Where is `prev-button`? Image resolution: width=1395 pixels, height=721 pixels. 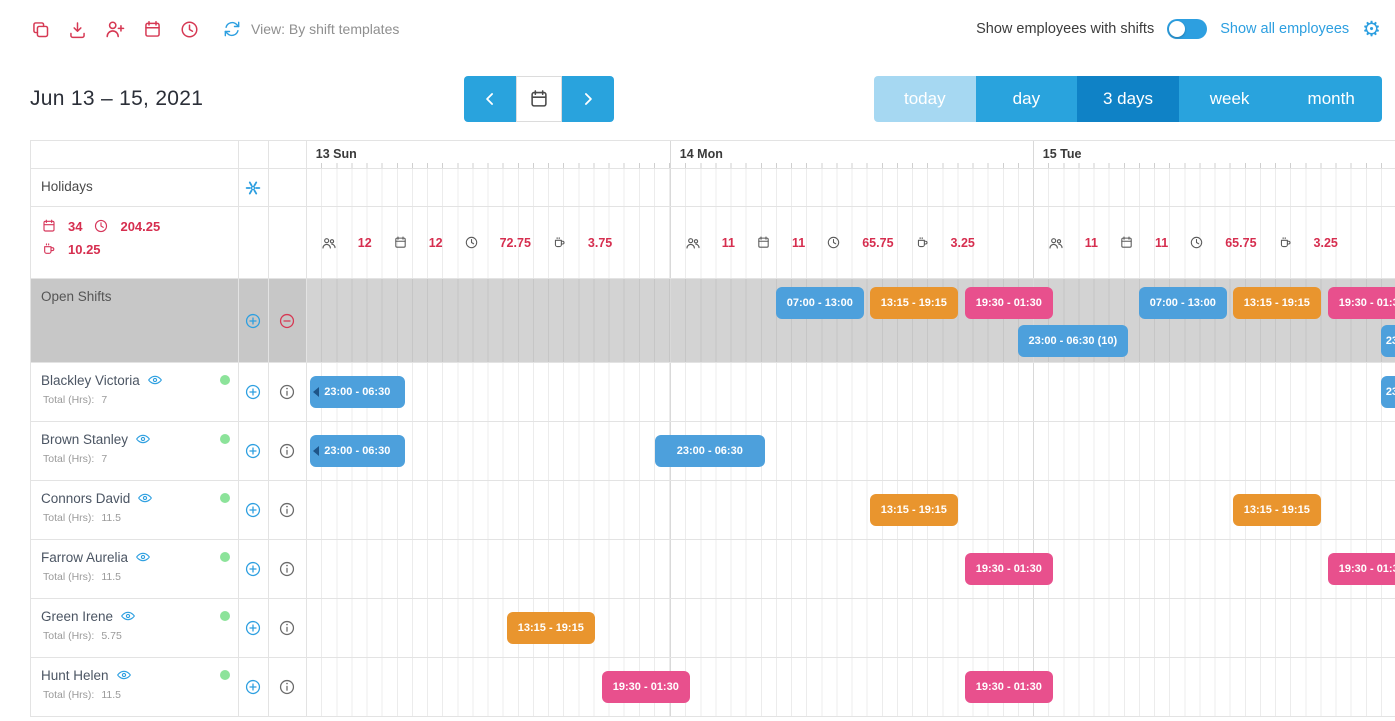
prev-button is located at coordinates (489, 99).